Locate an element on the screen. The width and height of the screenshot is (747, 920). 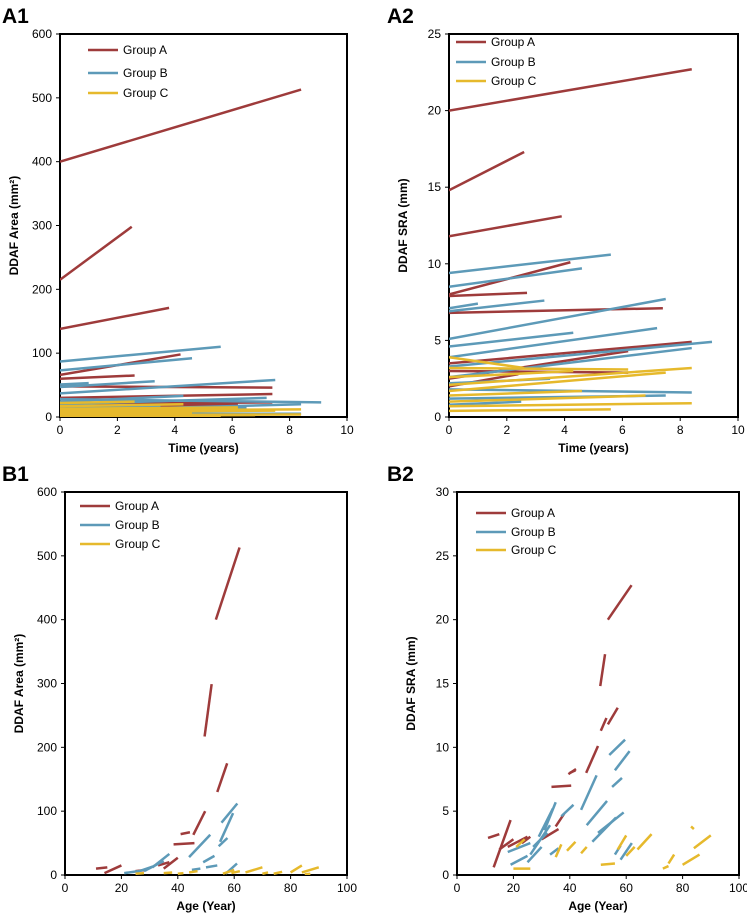
x-tick-label: 4 is located at coordinates (564, 430).